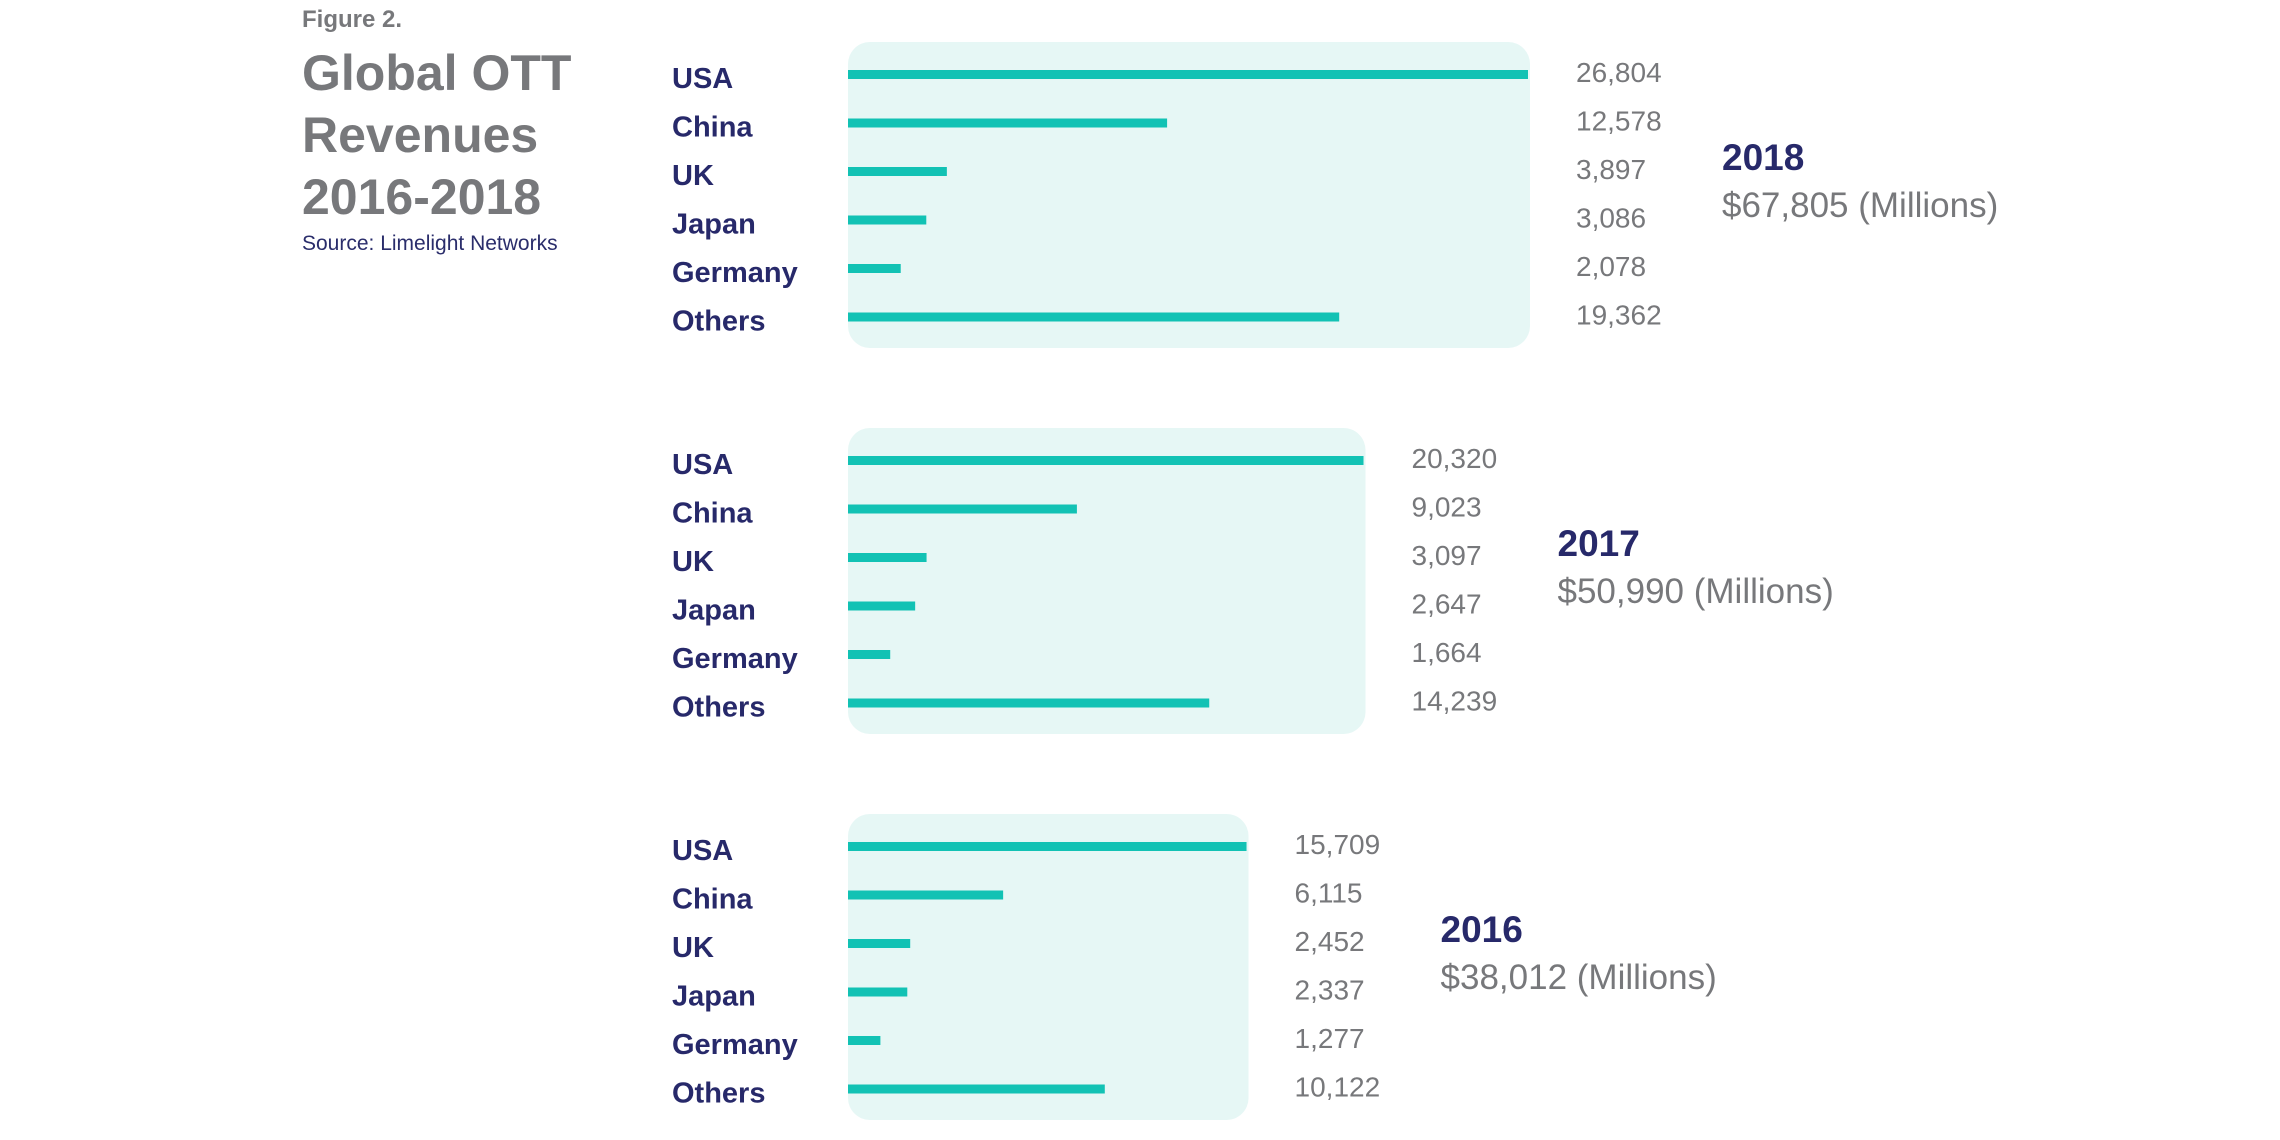 The image size is (2280, 1140). I want to click on source-note: Source: Limelight Networks, so click(430, 243).